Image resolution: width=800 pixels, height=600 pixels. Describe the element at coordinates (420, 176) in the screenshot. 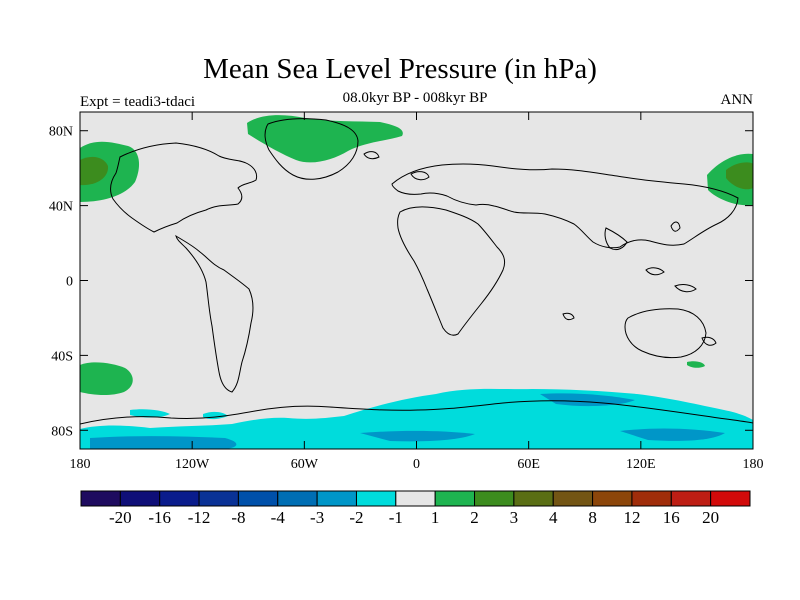

I see `british-isles-coastline` at that location.